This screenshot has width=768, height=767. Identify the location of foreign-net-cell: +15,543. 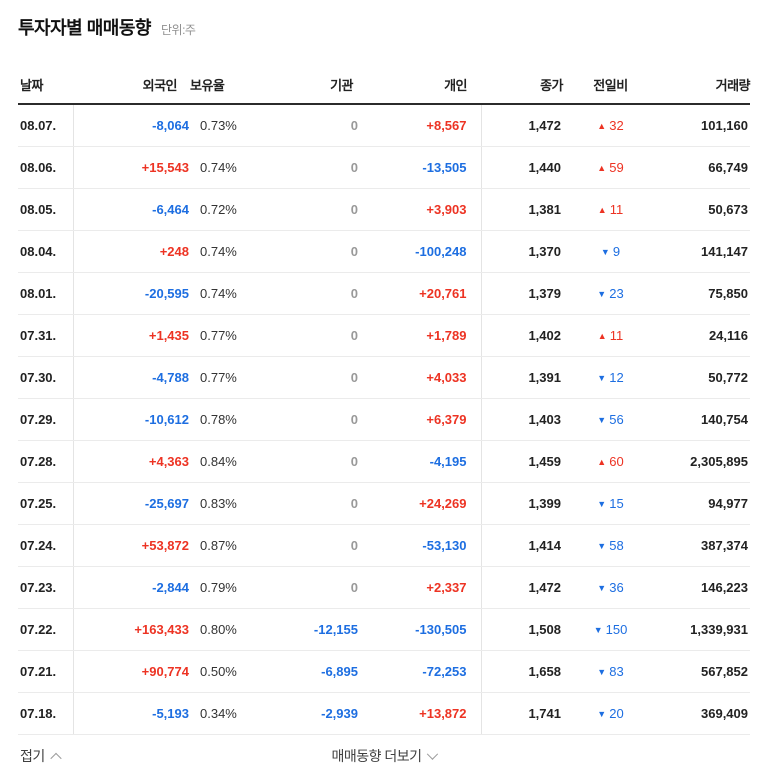
(131, 167).